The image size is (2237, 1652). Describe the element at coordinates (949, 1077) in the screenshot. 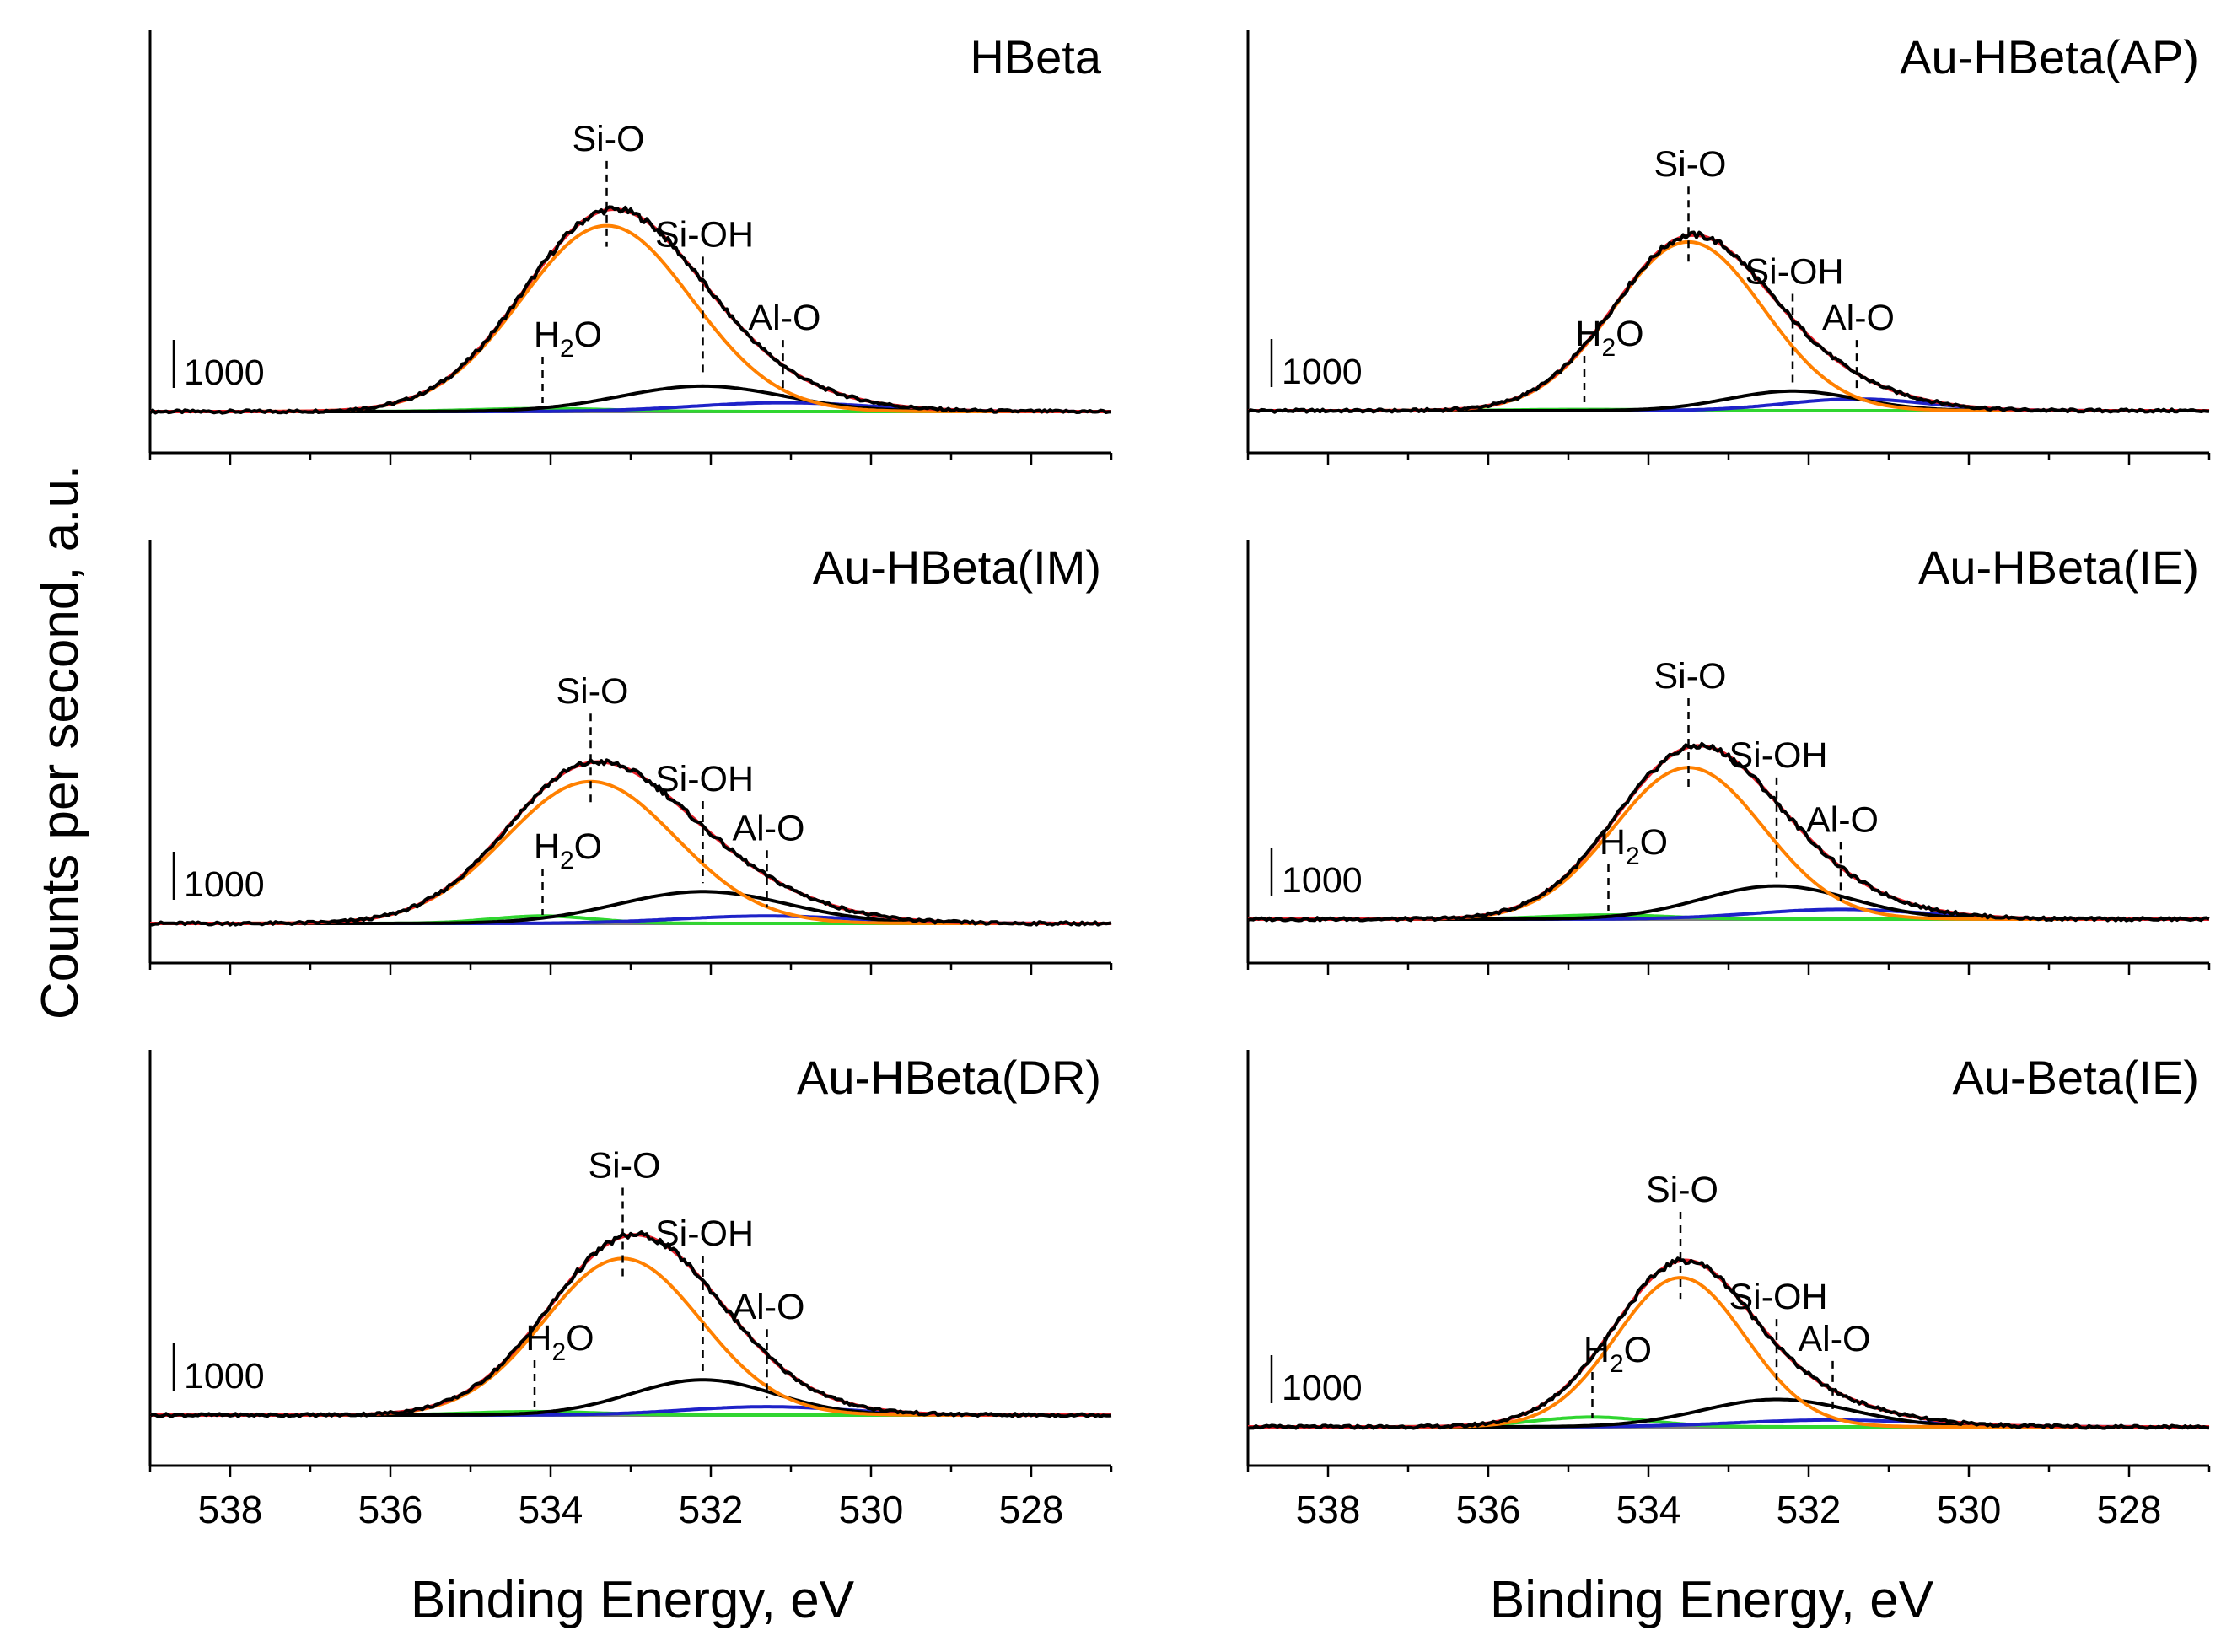

I see `panel-title: Au-HBeta(DR)` at that location.